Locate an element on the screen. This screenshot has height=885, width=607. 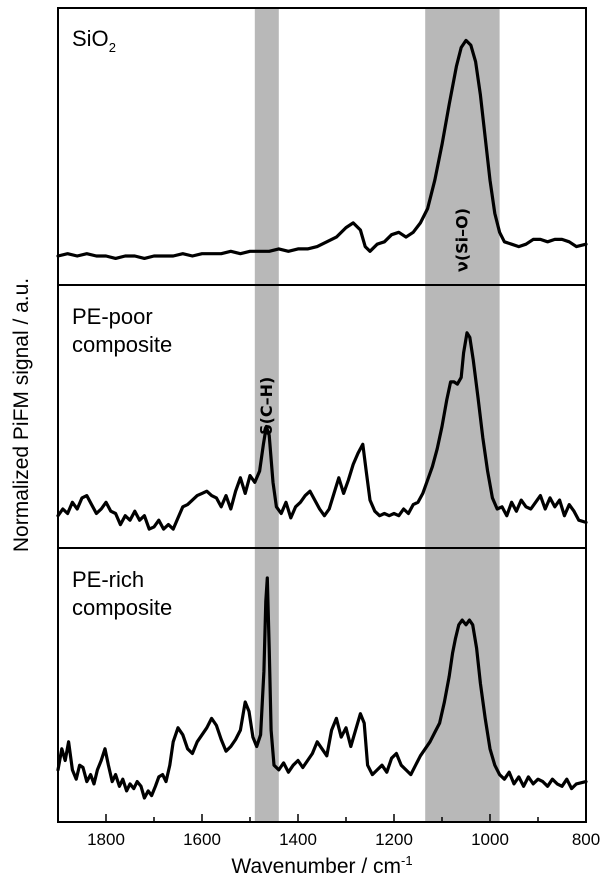
panel-label-3: PE-rich composite is located at coordinates (122, 593).